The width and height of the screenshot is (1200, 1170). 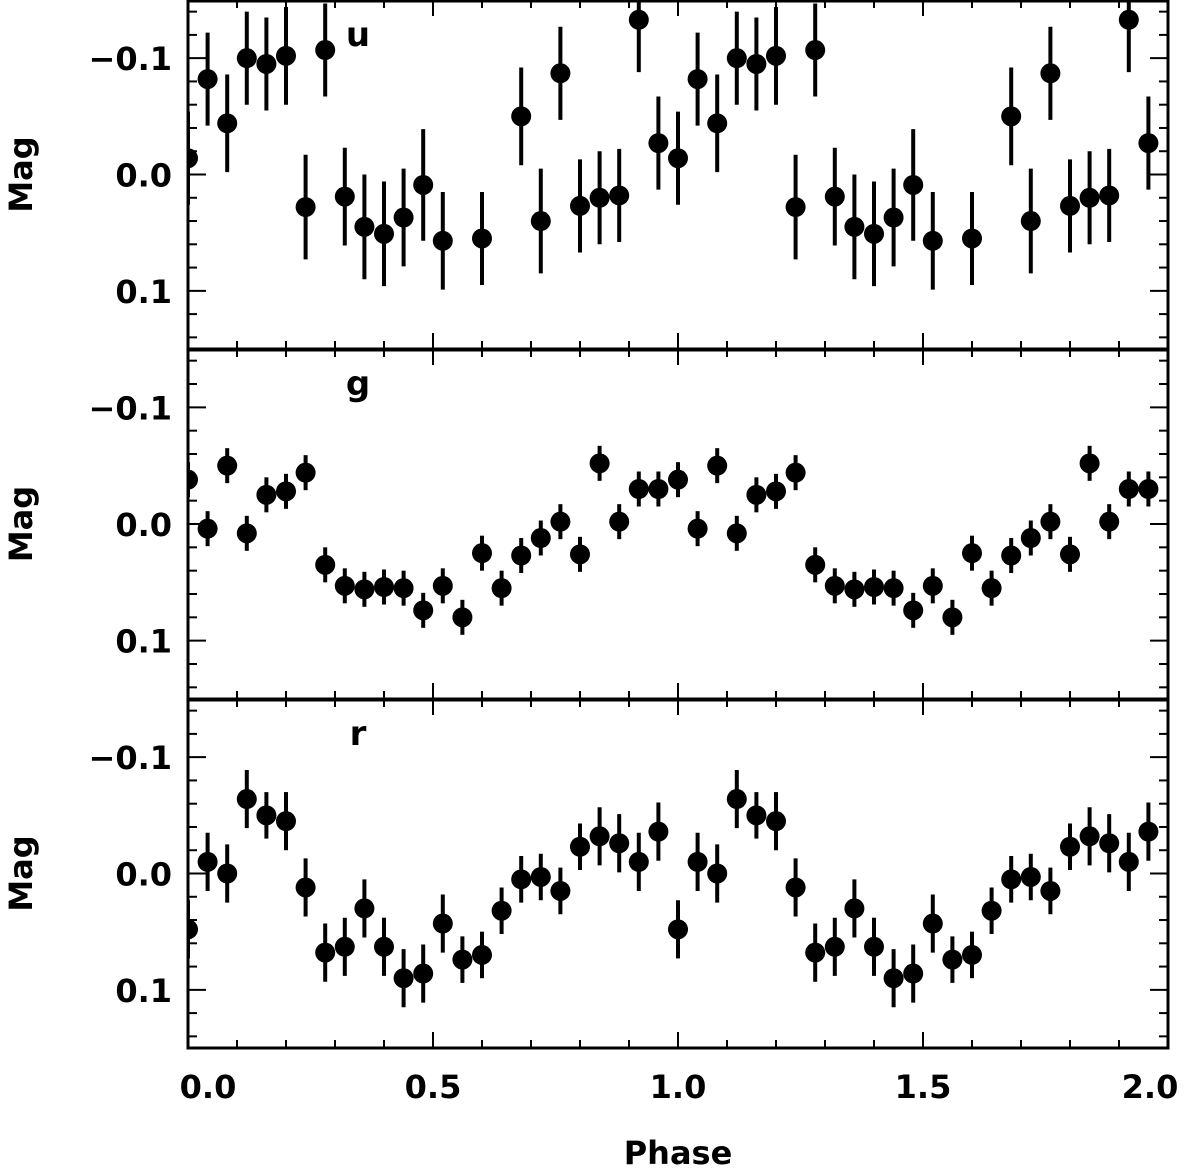 What do you see at coordinates (208, 1087) in the screenshot?
I see `x-tick-label: 0.0` at bounding box center [208, 1087].